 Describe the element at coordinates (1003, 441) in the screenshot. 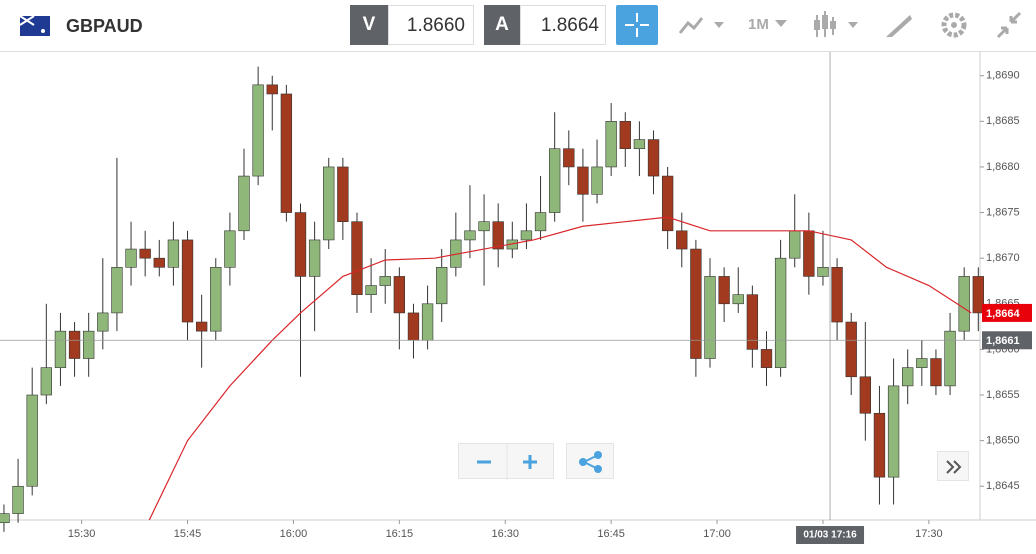

I see `y-tick-label: 1,8650` at that location.